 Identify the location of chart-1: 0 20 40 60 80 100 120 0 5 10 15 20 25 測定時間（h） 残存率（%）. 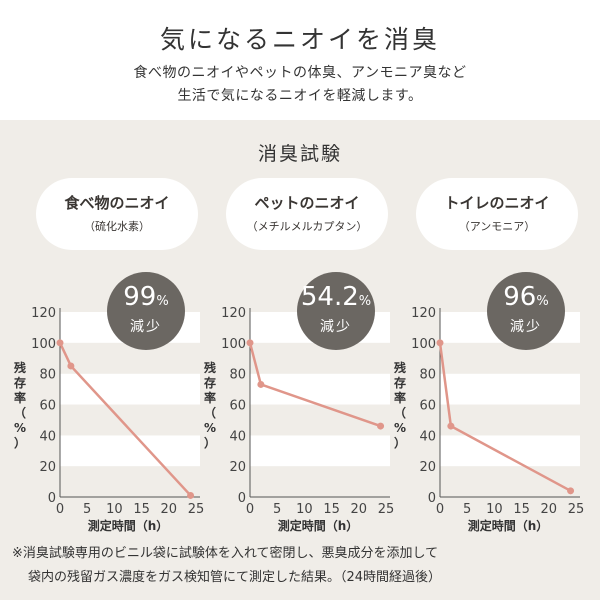
(298, 419).